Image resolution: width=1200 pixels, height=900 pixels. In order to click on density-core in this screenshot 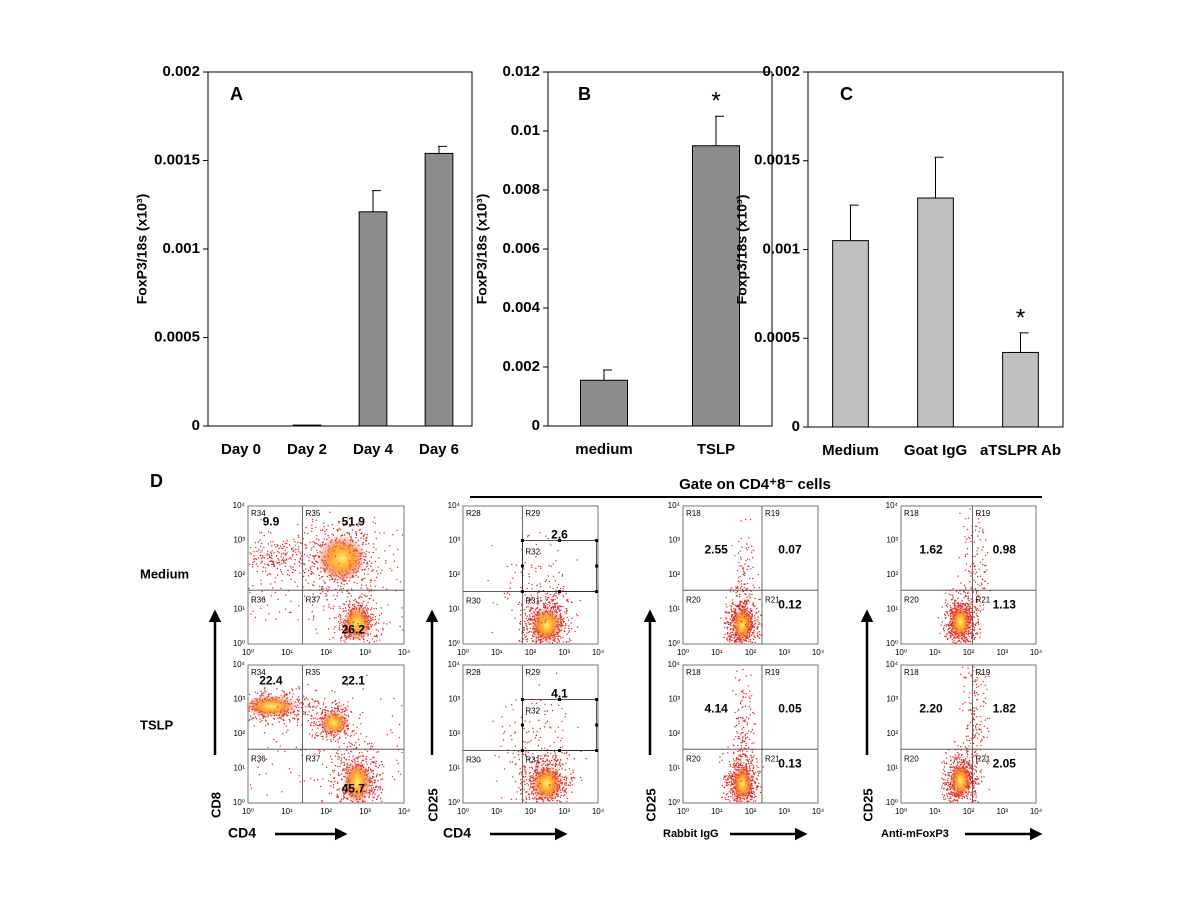, I will do `click(271, 707)`.